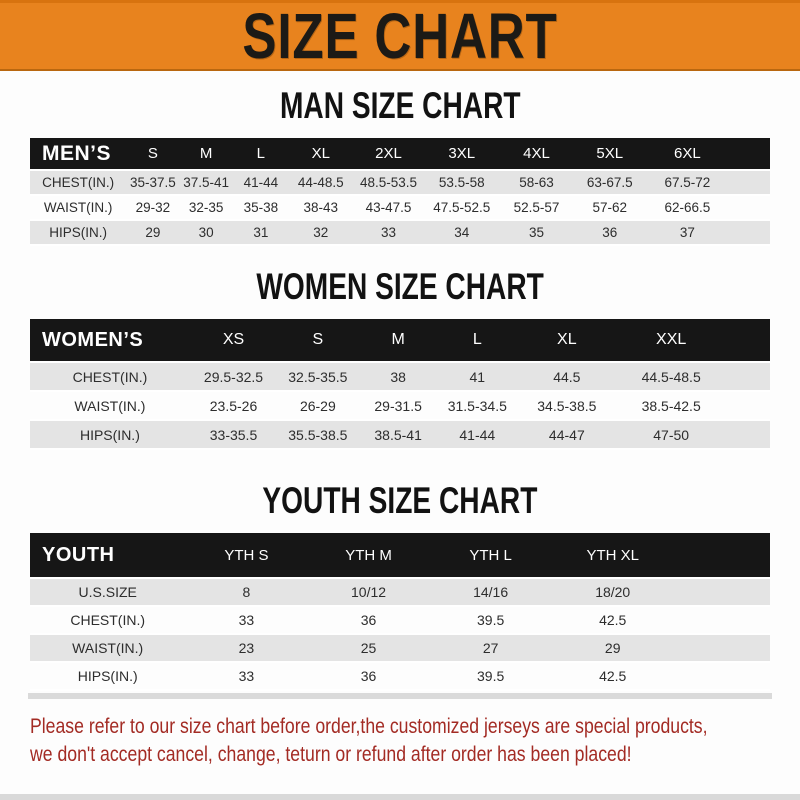  Describe the element at coordinates (78, 554) in the screenshot. I see `youth-table-title: YOUTH` at that location.